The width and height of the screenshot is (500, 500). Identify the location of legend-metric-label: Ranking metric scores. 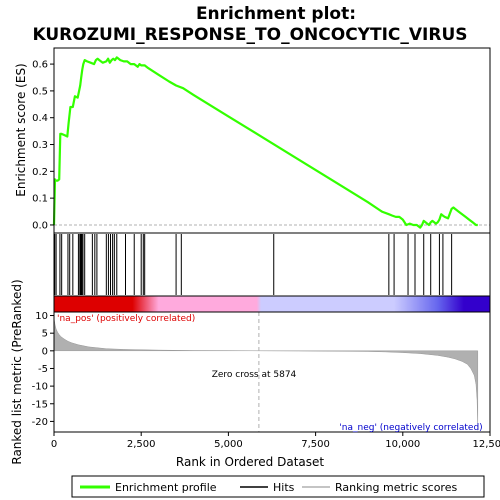
(396, 487).